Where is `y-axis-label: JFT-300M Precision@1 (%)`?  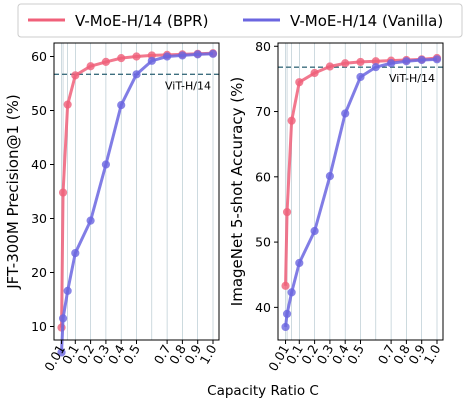
y-axis-label: JFT-300M Precision@1 (%) is located at coordinates (13, 192).